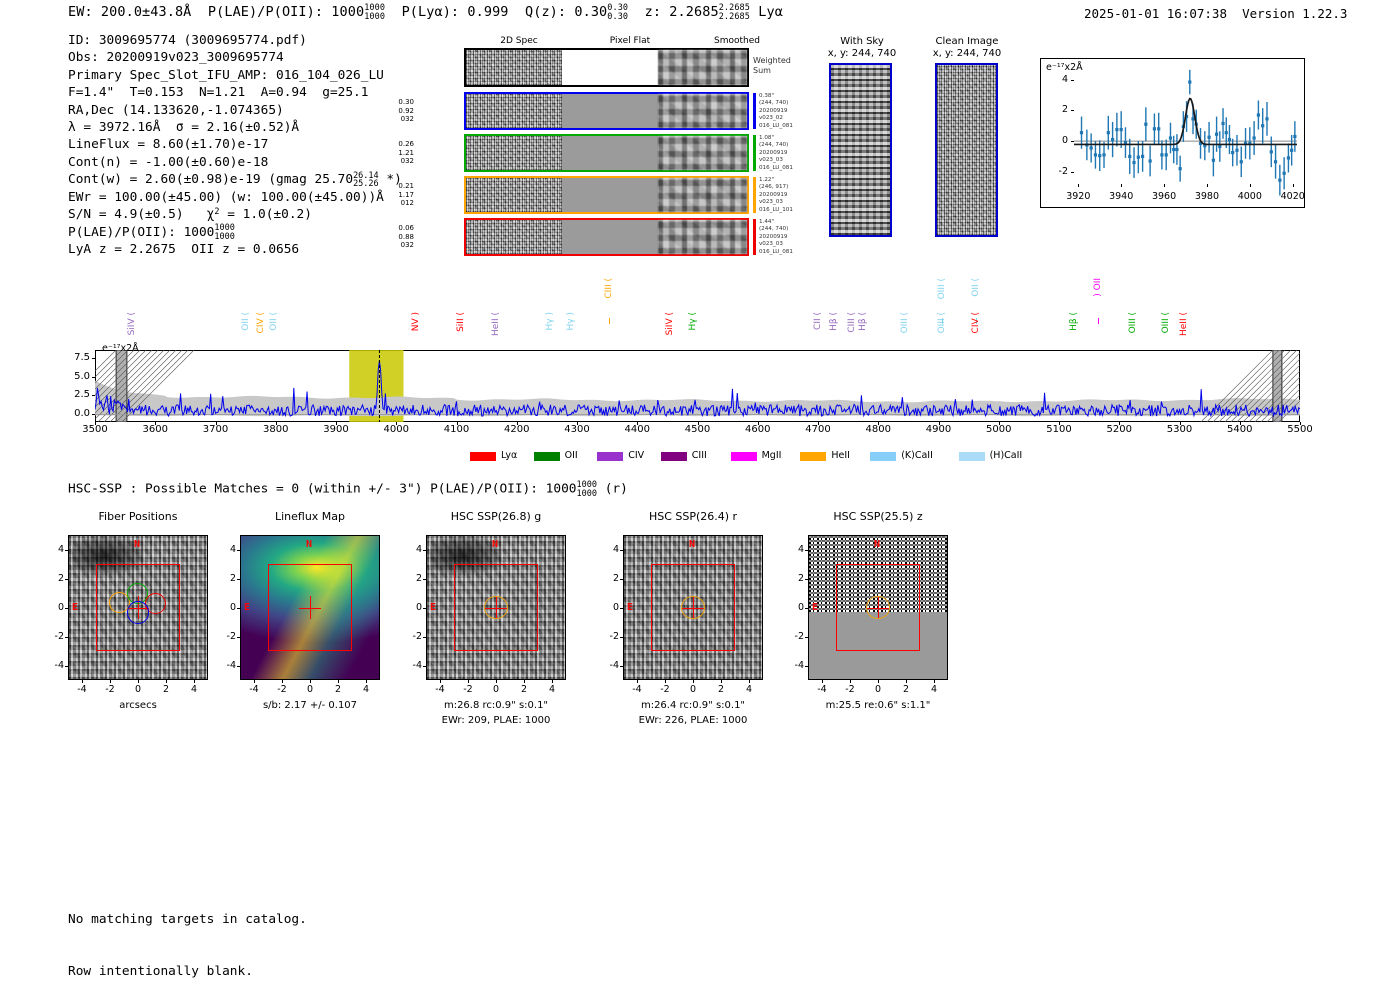 This screenshot has height=998, width=1400. What do you see at coordinates (905, 323) in the screenshot?
I see `emission-line-label: OIII (` at bounding box center [905, 323].